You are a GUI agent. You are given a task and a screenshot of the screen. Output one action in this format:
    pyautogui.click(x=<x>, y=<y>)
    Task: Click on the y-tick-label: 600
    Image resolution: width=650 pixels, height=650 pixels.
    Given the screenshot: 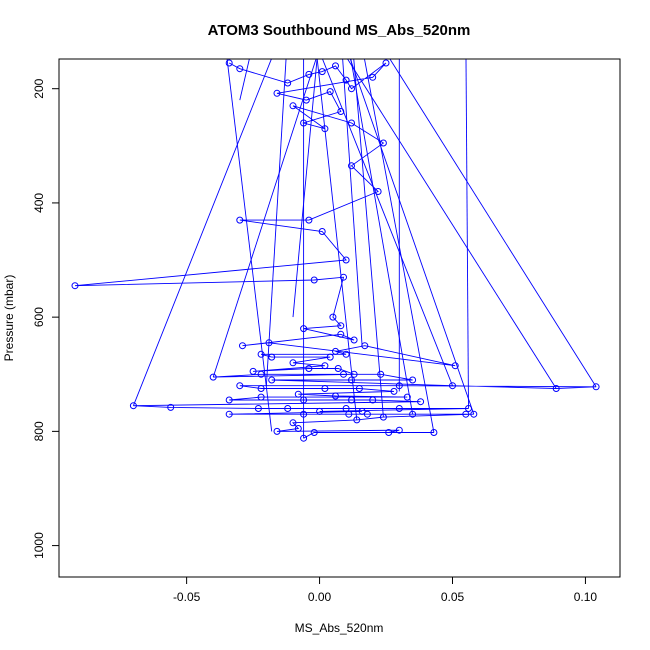 What is the action you would take?
    pyautogui.click(x=39, y=317)
    